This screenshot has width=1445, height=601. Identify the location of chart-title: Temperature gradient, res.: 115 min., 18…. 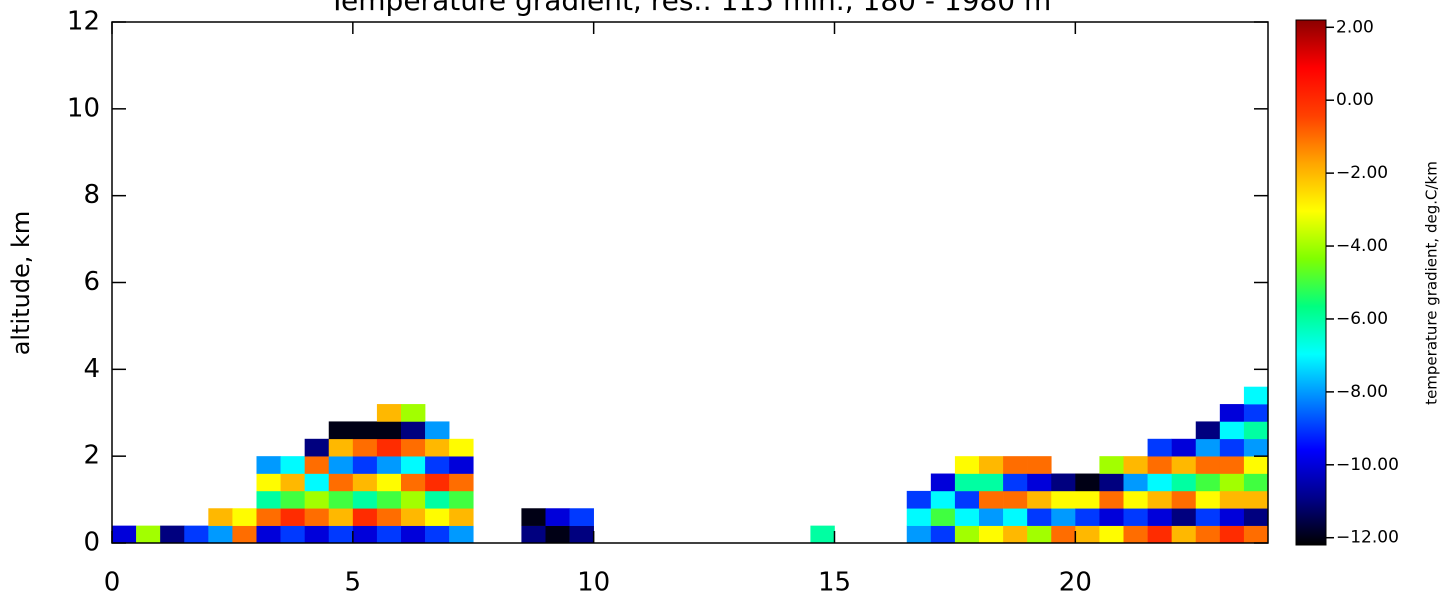
(690, 8).